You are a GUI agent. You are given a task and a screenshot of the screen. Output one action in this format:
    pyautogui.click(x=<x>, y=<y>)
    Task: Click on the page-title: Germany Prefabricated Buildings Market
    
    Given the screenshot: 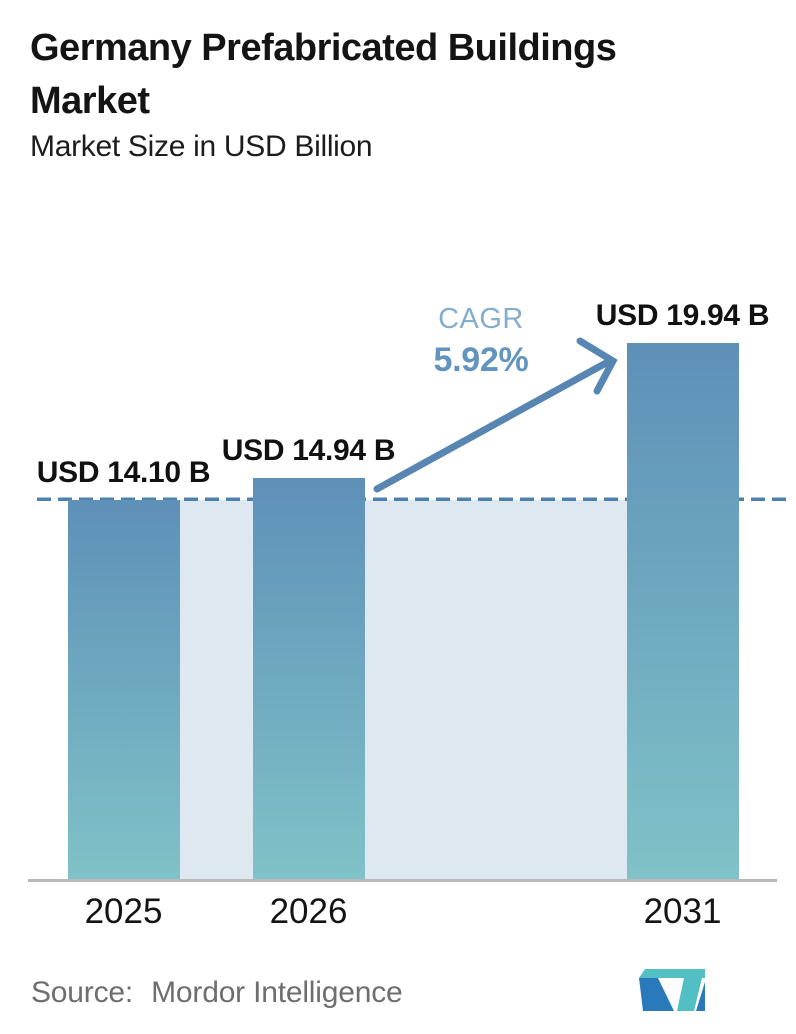 What is the action you would take?
    pyautogui.click(x=323, y=74)
    